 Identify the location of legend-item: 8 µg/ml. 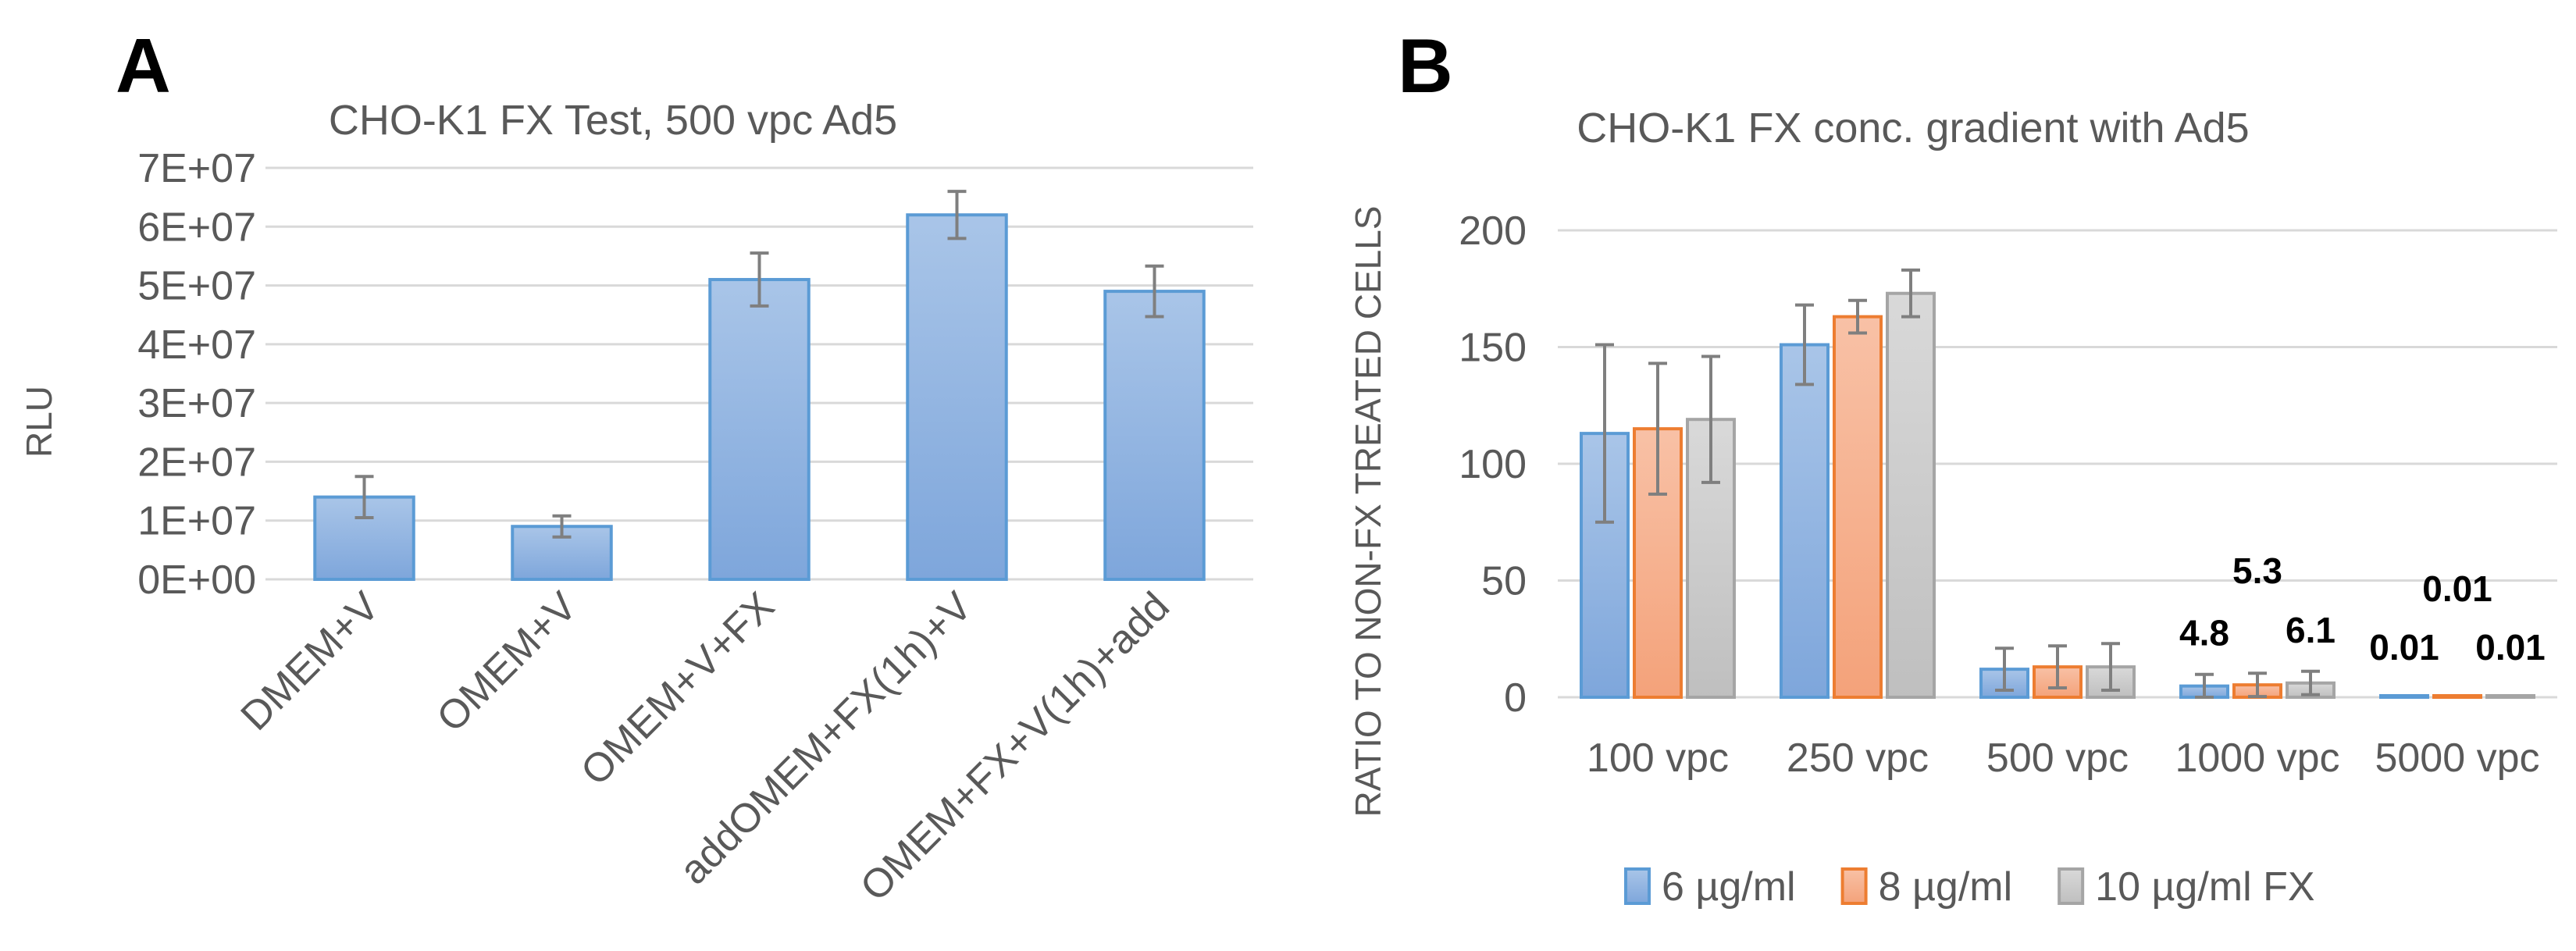
(1926, 887).